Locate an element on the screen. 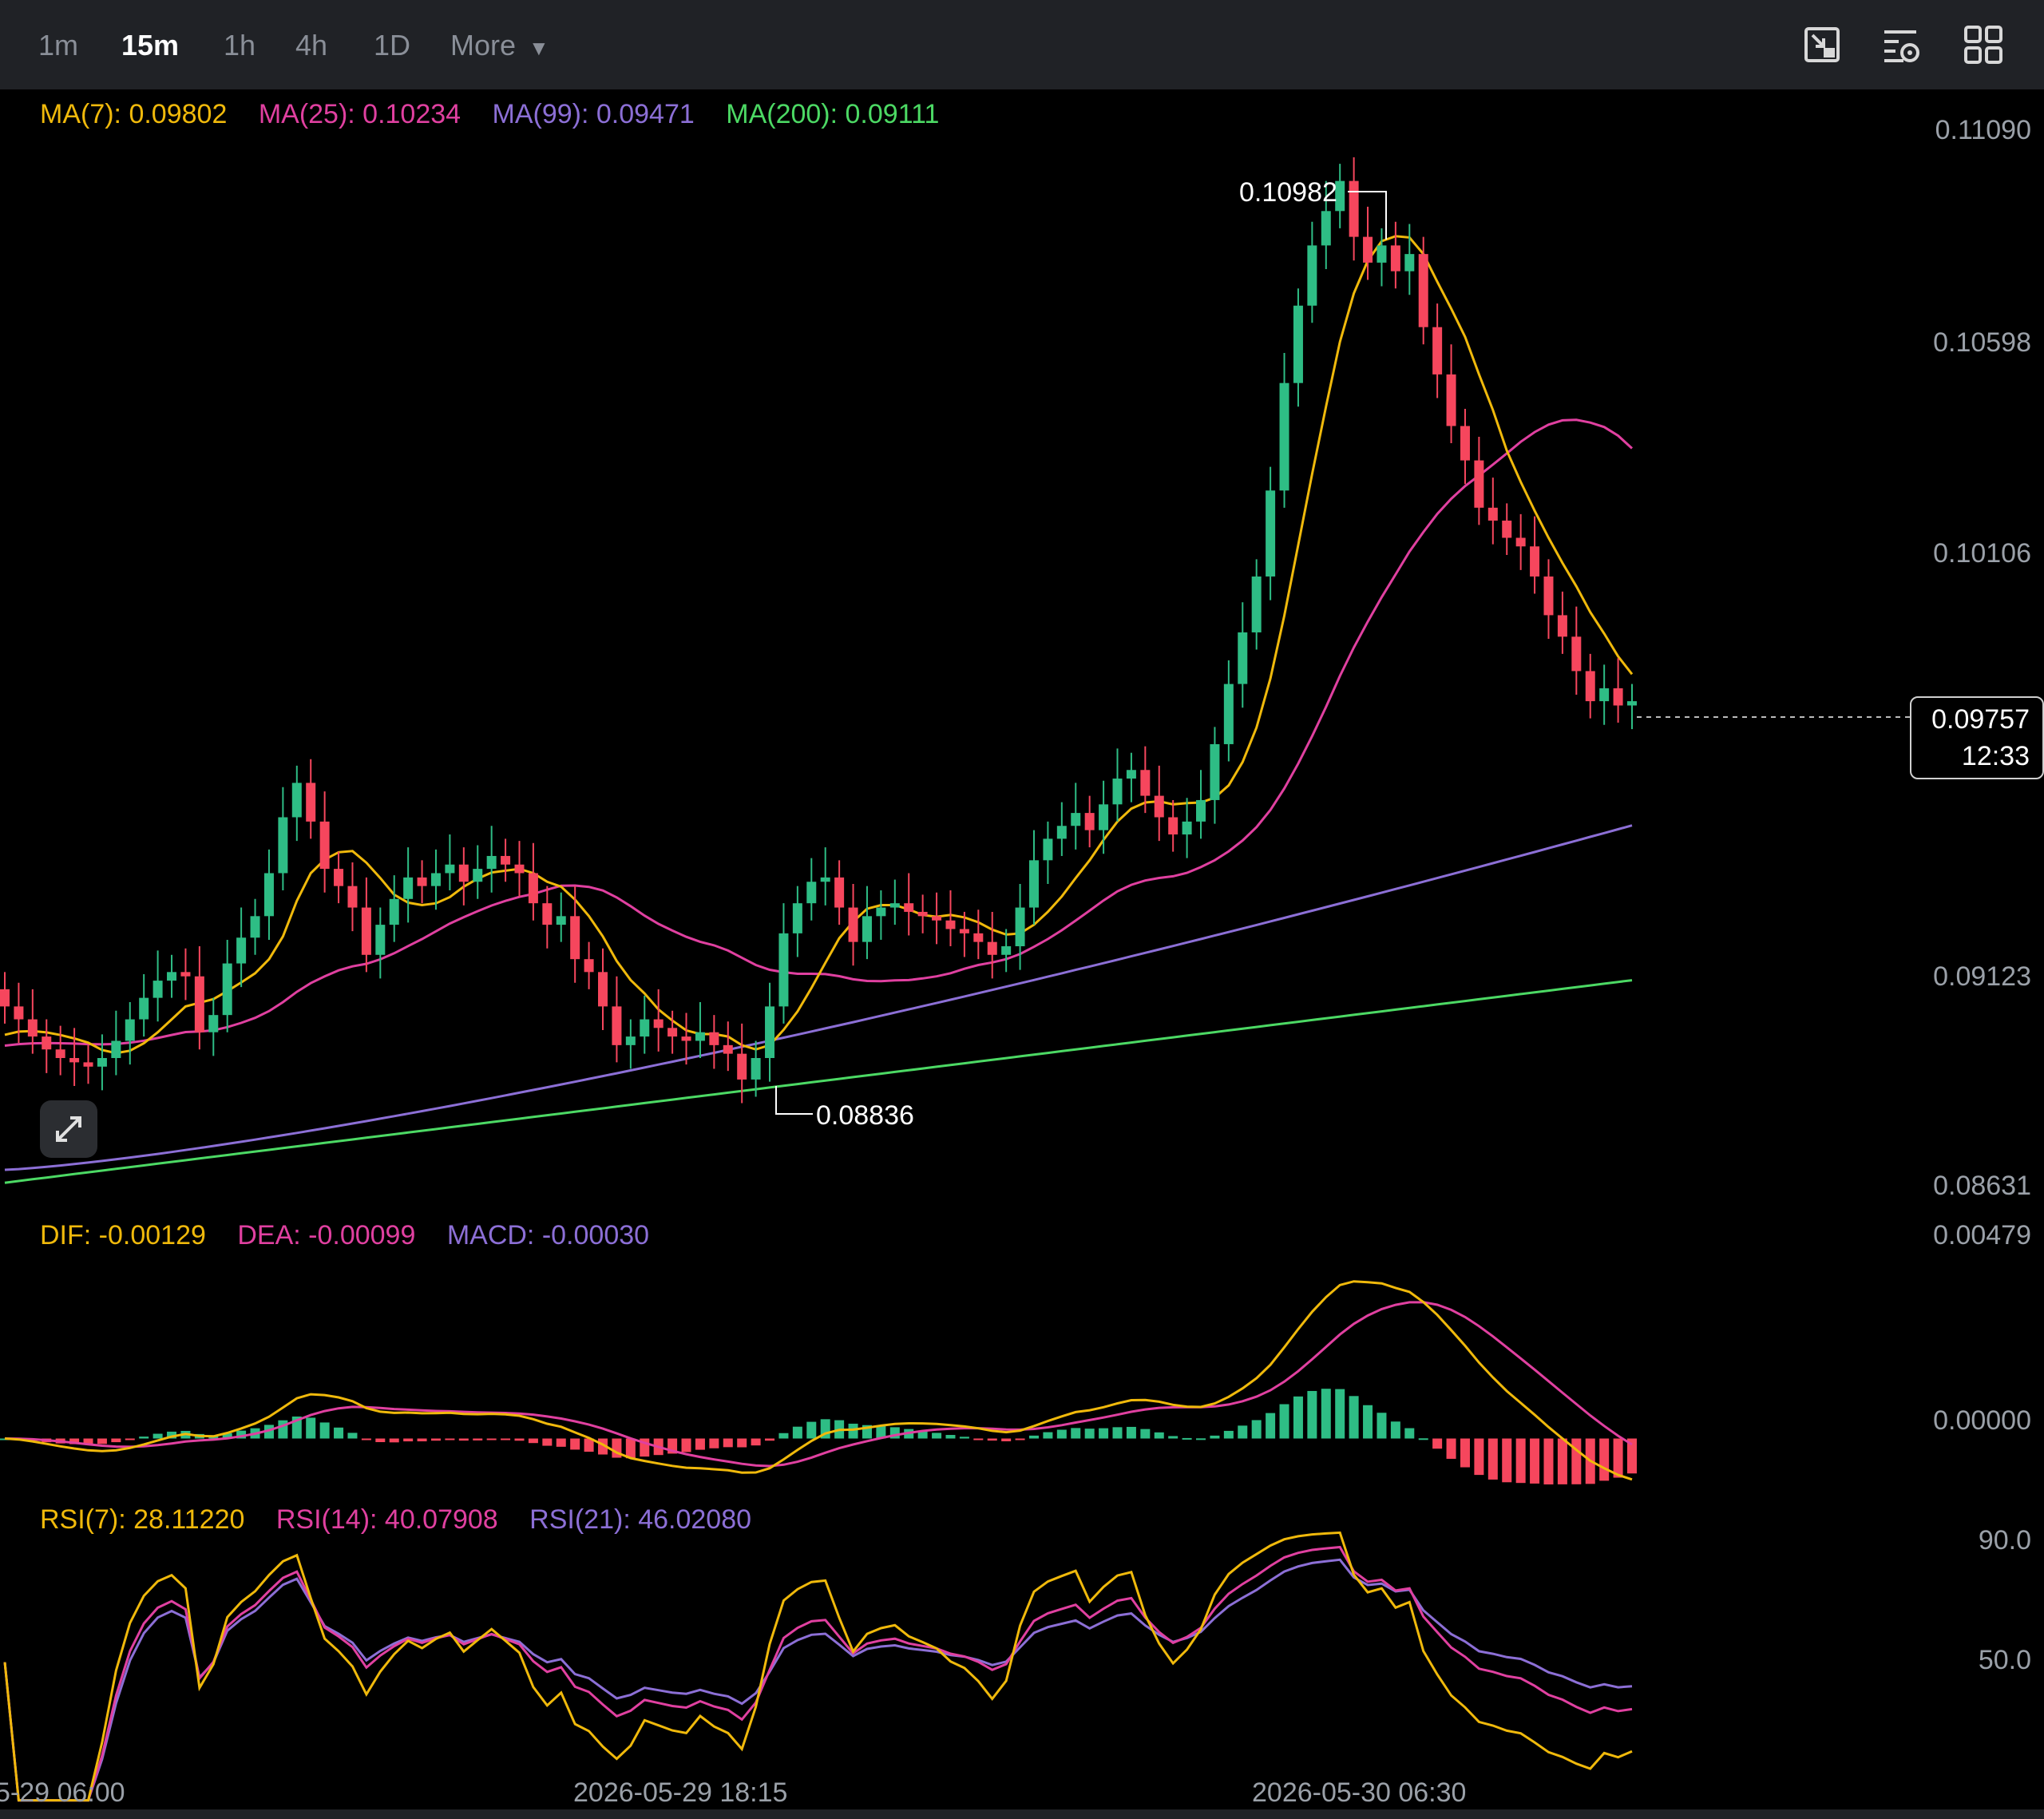 The image size is (2044, 1819). timeframe-1h: 1h is located at coordinates (240, 45).